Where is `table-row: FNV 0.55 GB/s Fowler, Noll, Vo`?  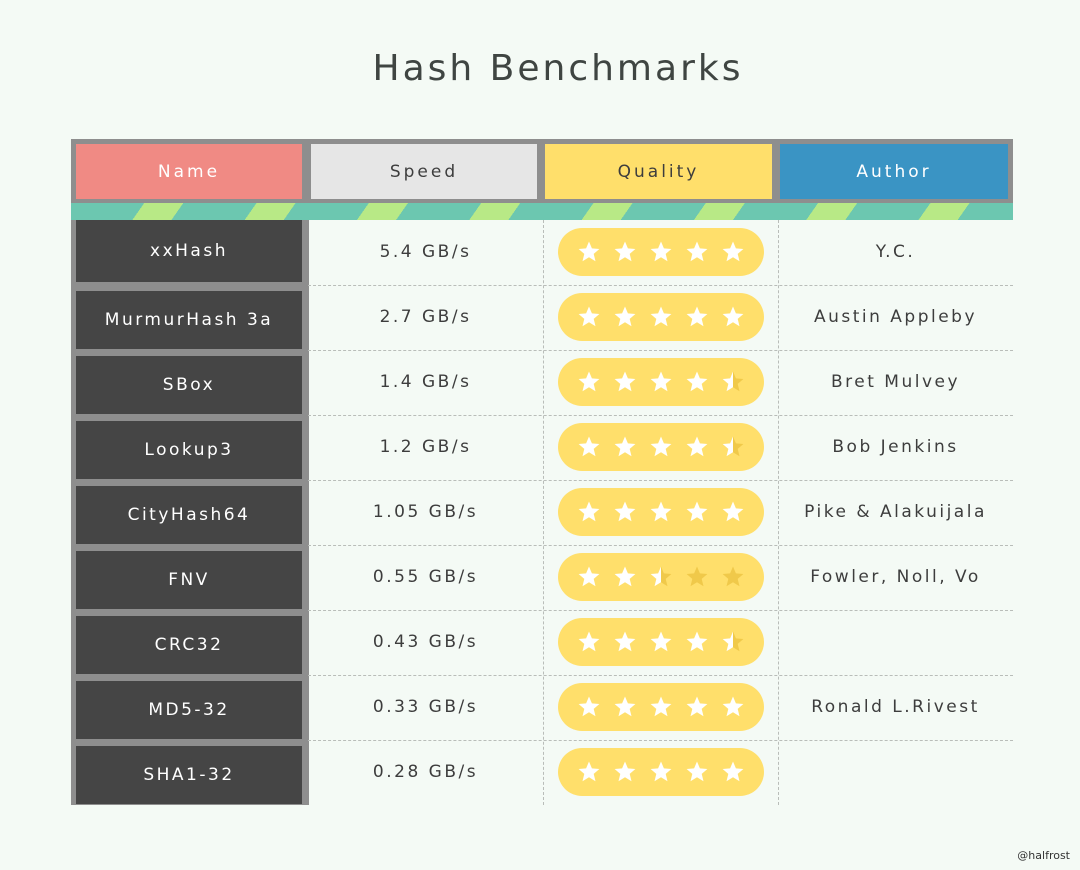 table-row: FNV 0.55 GB/s Fowler, Noll, Vo is located at coordinates (544, 577).